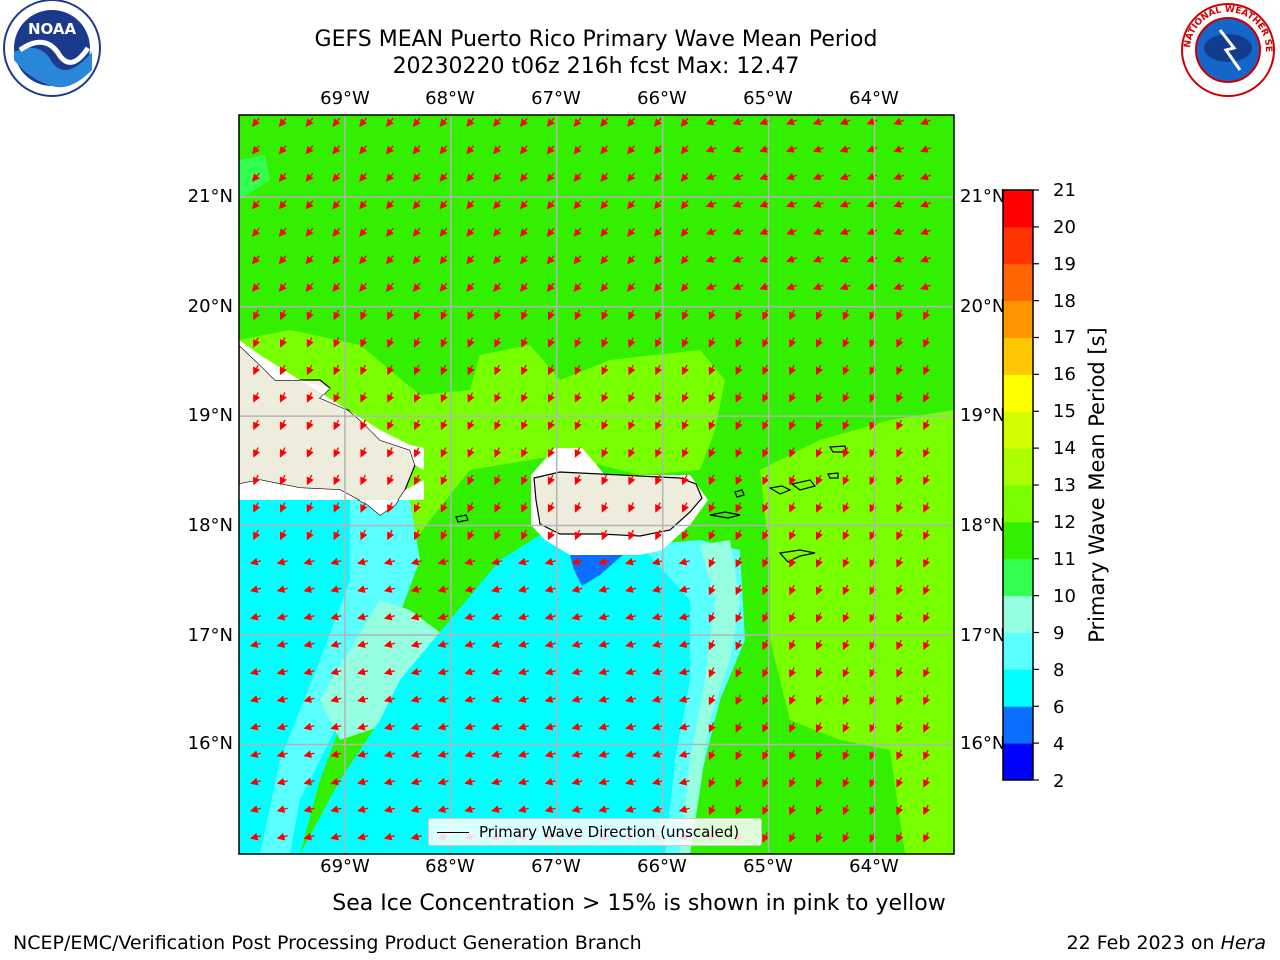 The height and width of the screenshot is (960, 1280). Describe the element at coordinates (450, 866) in the screenshot. I see `lon-tick-bottom: 68°W` at that location.